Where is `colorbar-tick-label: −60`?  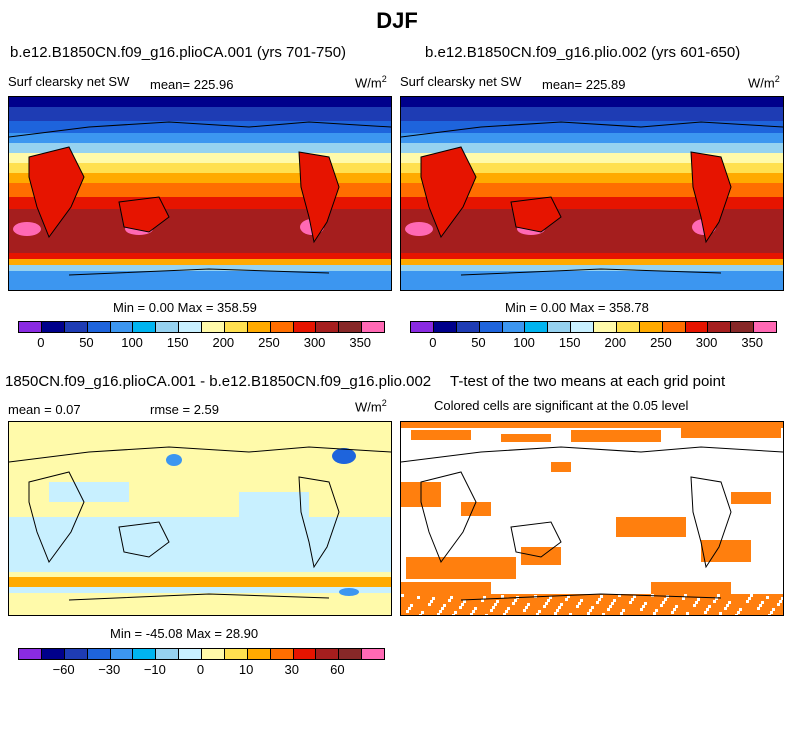
colorbar-tick-label: −60 is located at coordinates (63, 669).